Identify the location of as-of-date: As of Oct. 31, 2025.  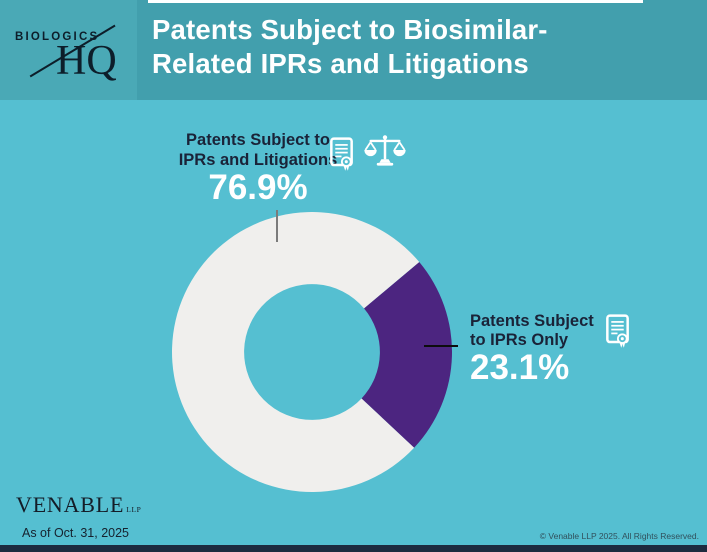
(76, 533).